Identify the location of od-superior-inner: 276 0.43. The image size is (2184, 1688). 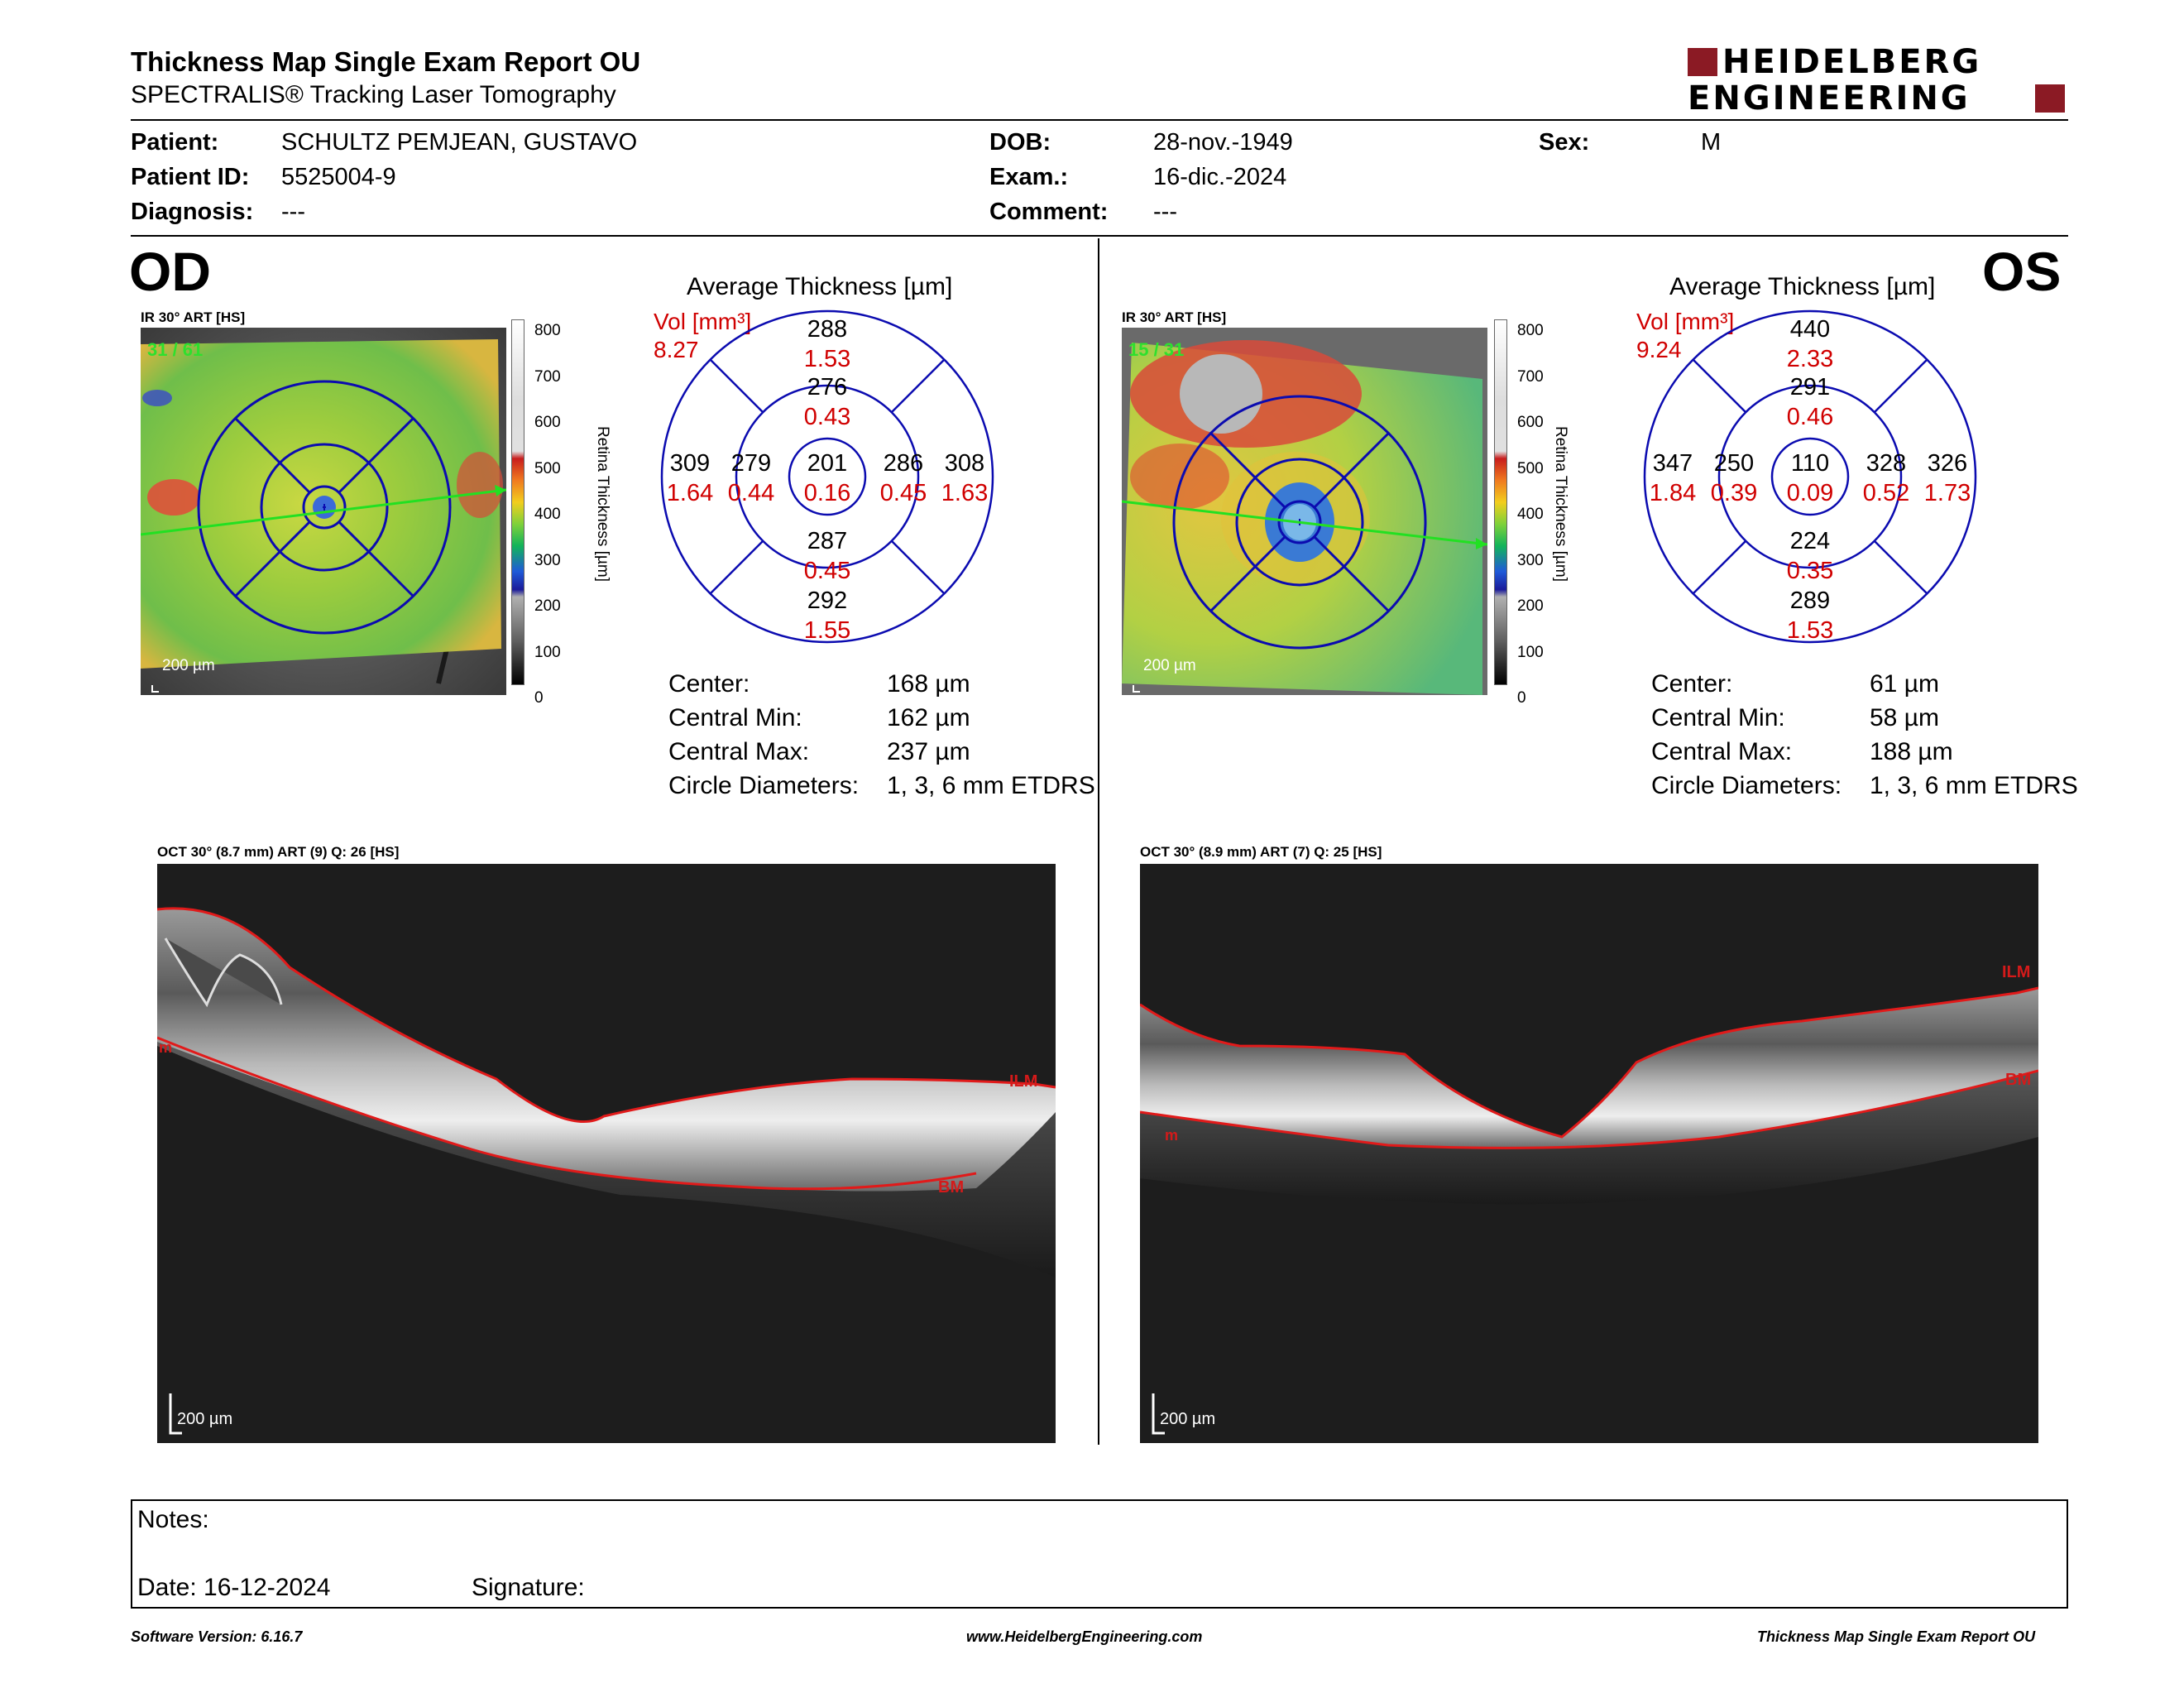
(827, 402).